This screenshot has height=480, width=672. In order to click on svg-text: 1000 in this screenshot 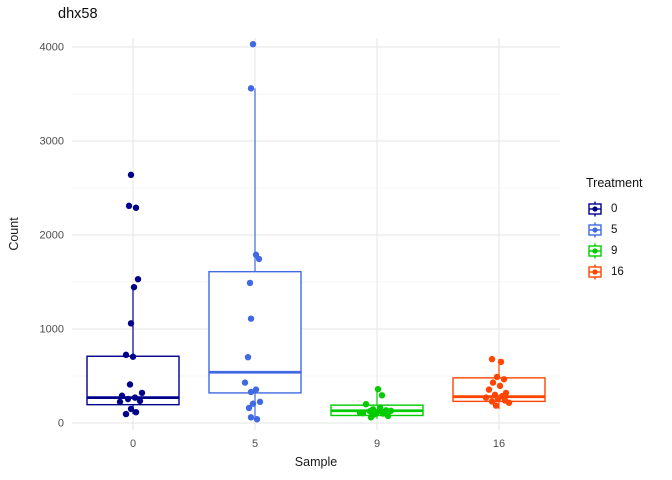, I will do `click(52, 330)`.